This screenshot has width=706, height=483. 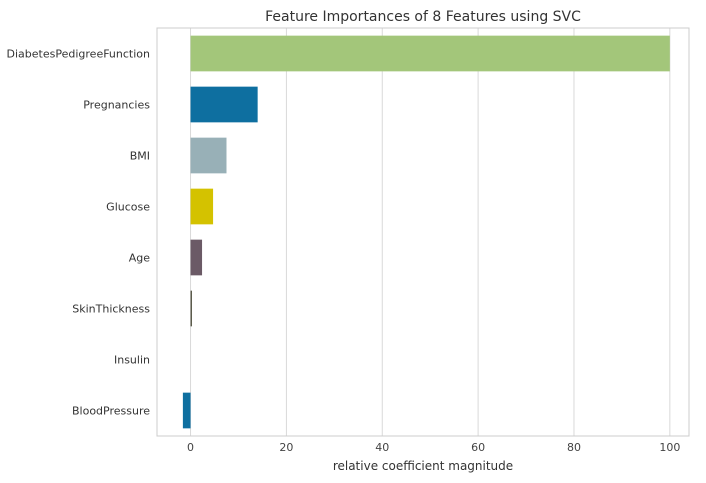 What do you see at coordinates (433, 447) in the screenshot?
I see `x-tick-labels: 0 20 40 60 80 100` at bounding box center [433, 447].